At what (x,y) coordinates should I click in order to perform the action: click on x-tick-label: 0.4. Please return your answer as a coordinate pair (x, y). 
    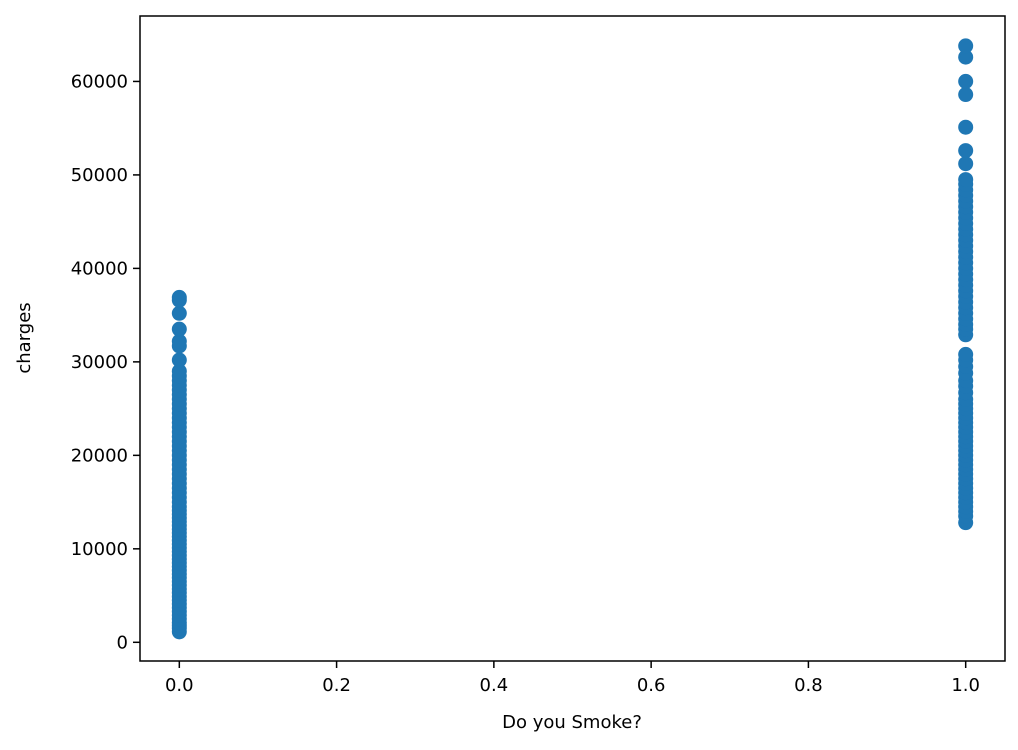
    Looking at the image, I should click on (494, 685).